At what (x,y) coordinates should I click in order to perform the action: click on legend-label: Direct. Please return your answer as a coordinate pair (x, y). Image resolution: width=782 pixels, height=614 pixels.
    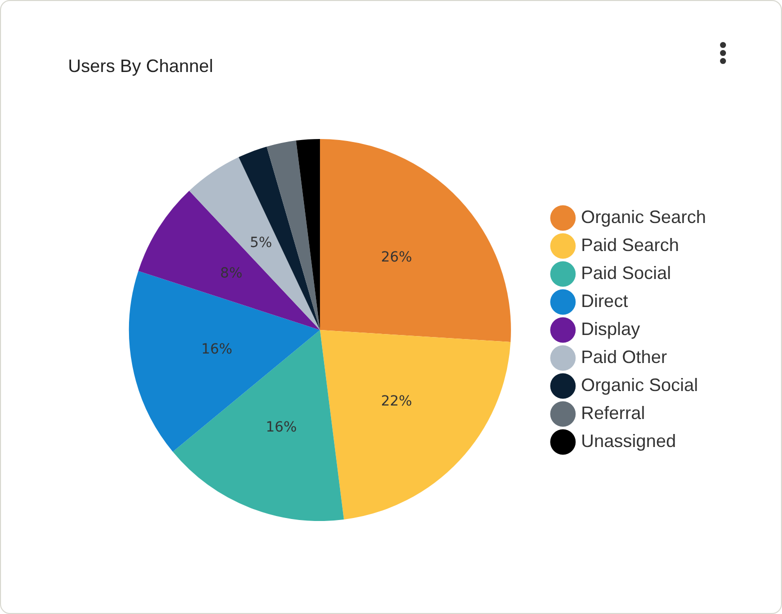
    Looking at the image, I should click on (604, 300).